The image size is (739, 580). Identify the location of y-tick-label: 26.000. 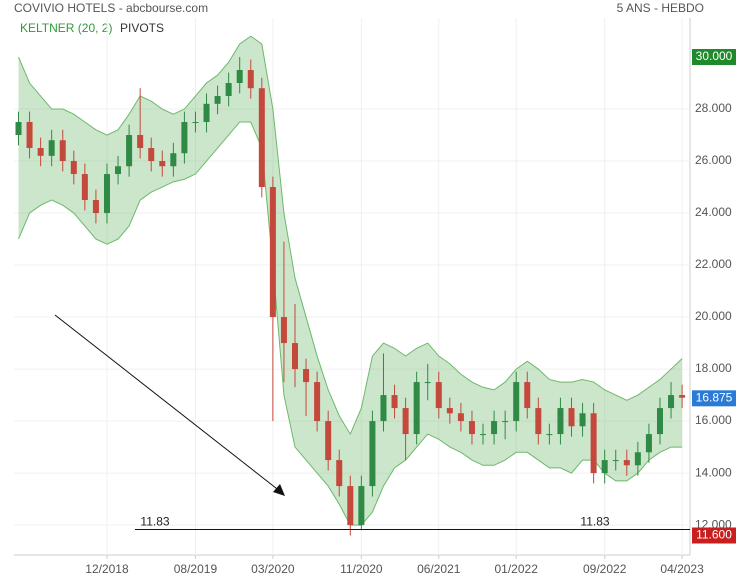
(713, 160).